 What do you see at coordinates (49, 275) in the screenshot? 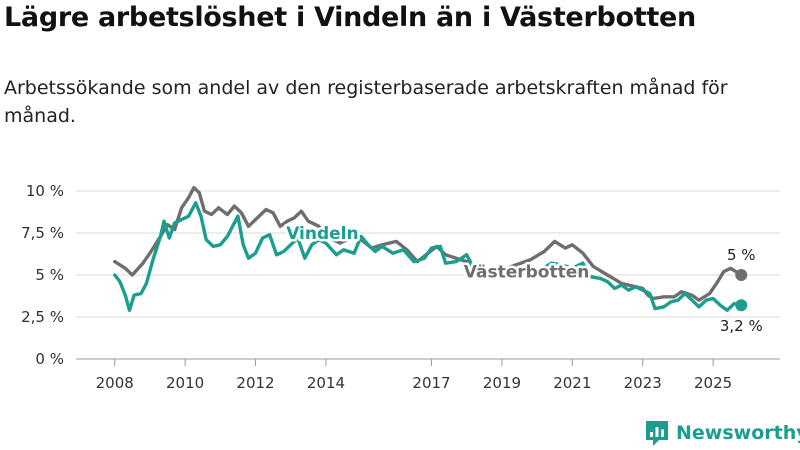
I see `y-tick-label: 5 %` at bounding box center [49, 275].